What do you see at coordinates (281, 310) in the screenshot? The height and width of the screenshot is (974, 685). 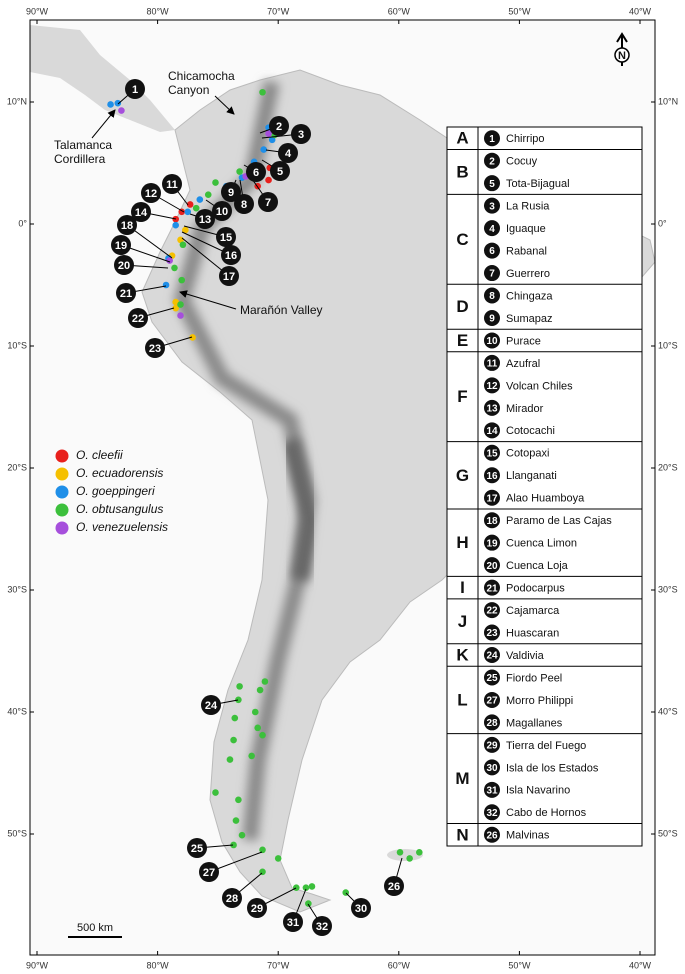 I see `annotation: Marañón Valley` at bounding box center [281, 310].